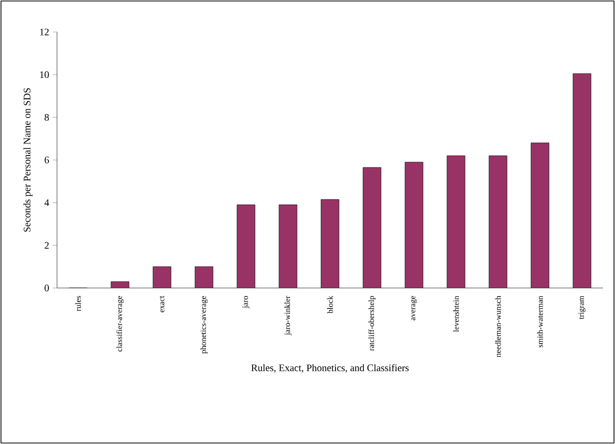 The image size is (615, 444). What do you see at coordinates (44, 32) in the screenshot?
I see `y-tick-label: 12` at bounding box center [44, 32].